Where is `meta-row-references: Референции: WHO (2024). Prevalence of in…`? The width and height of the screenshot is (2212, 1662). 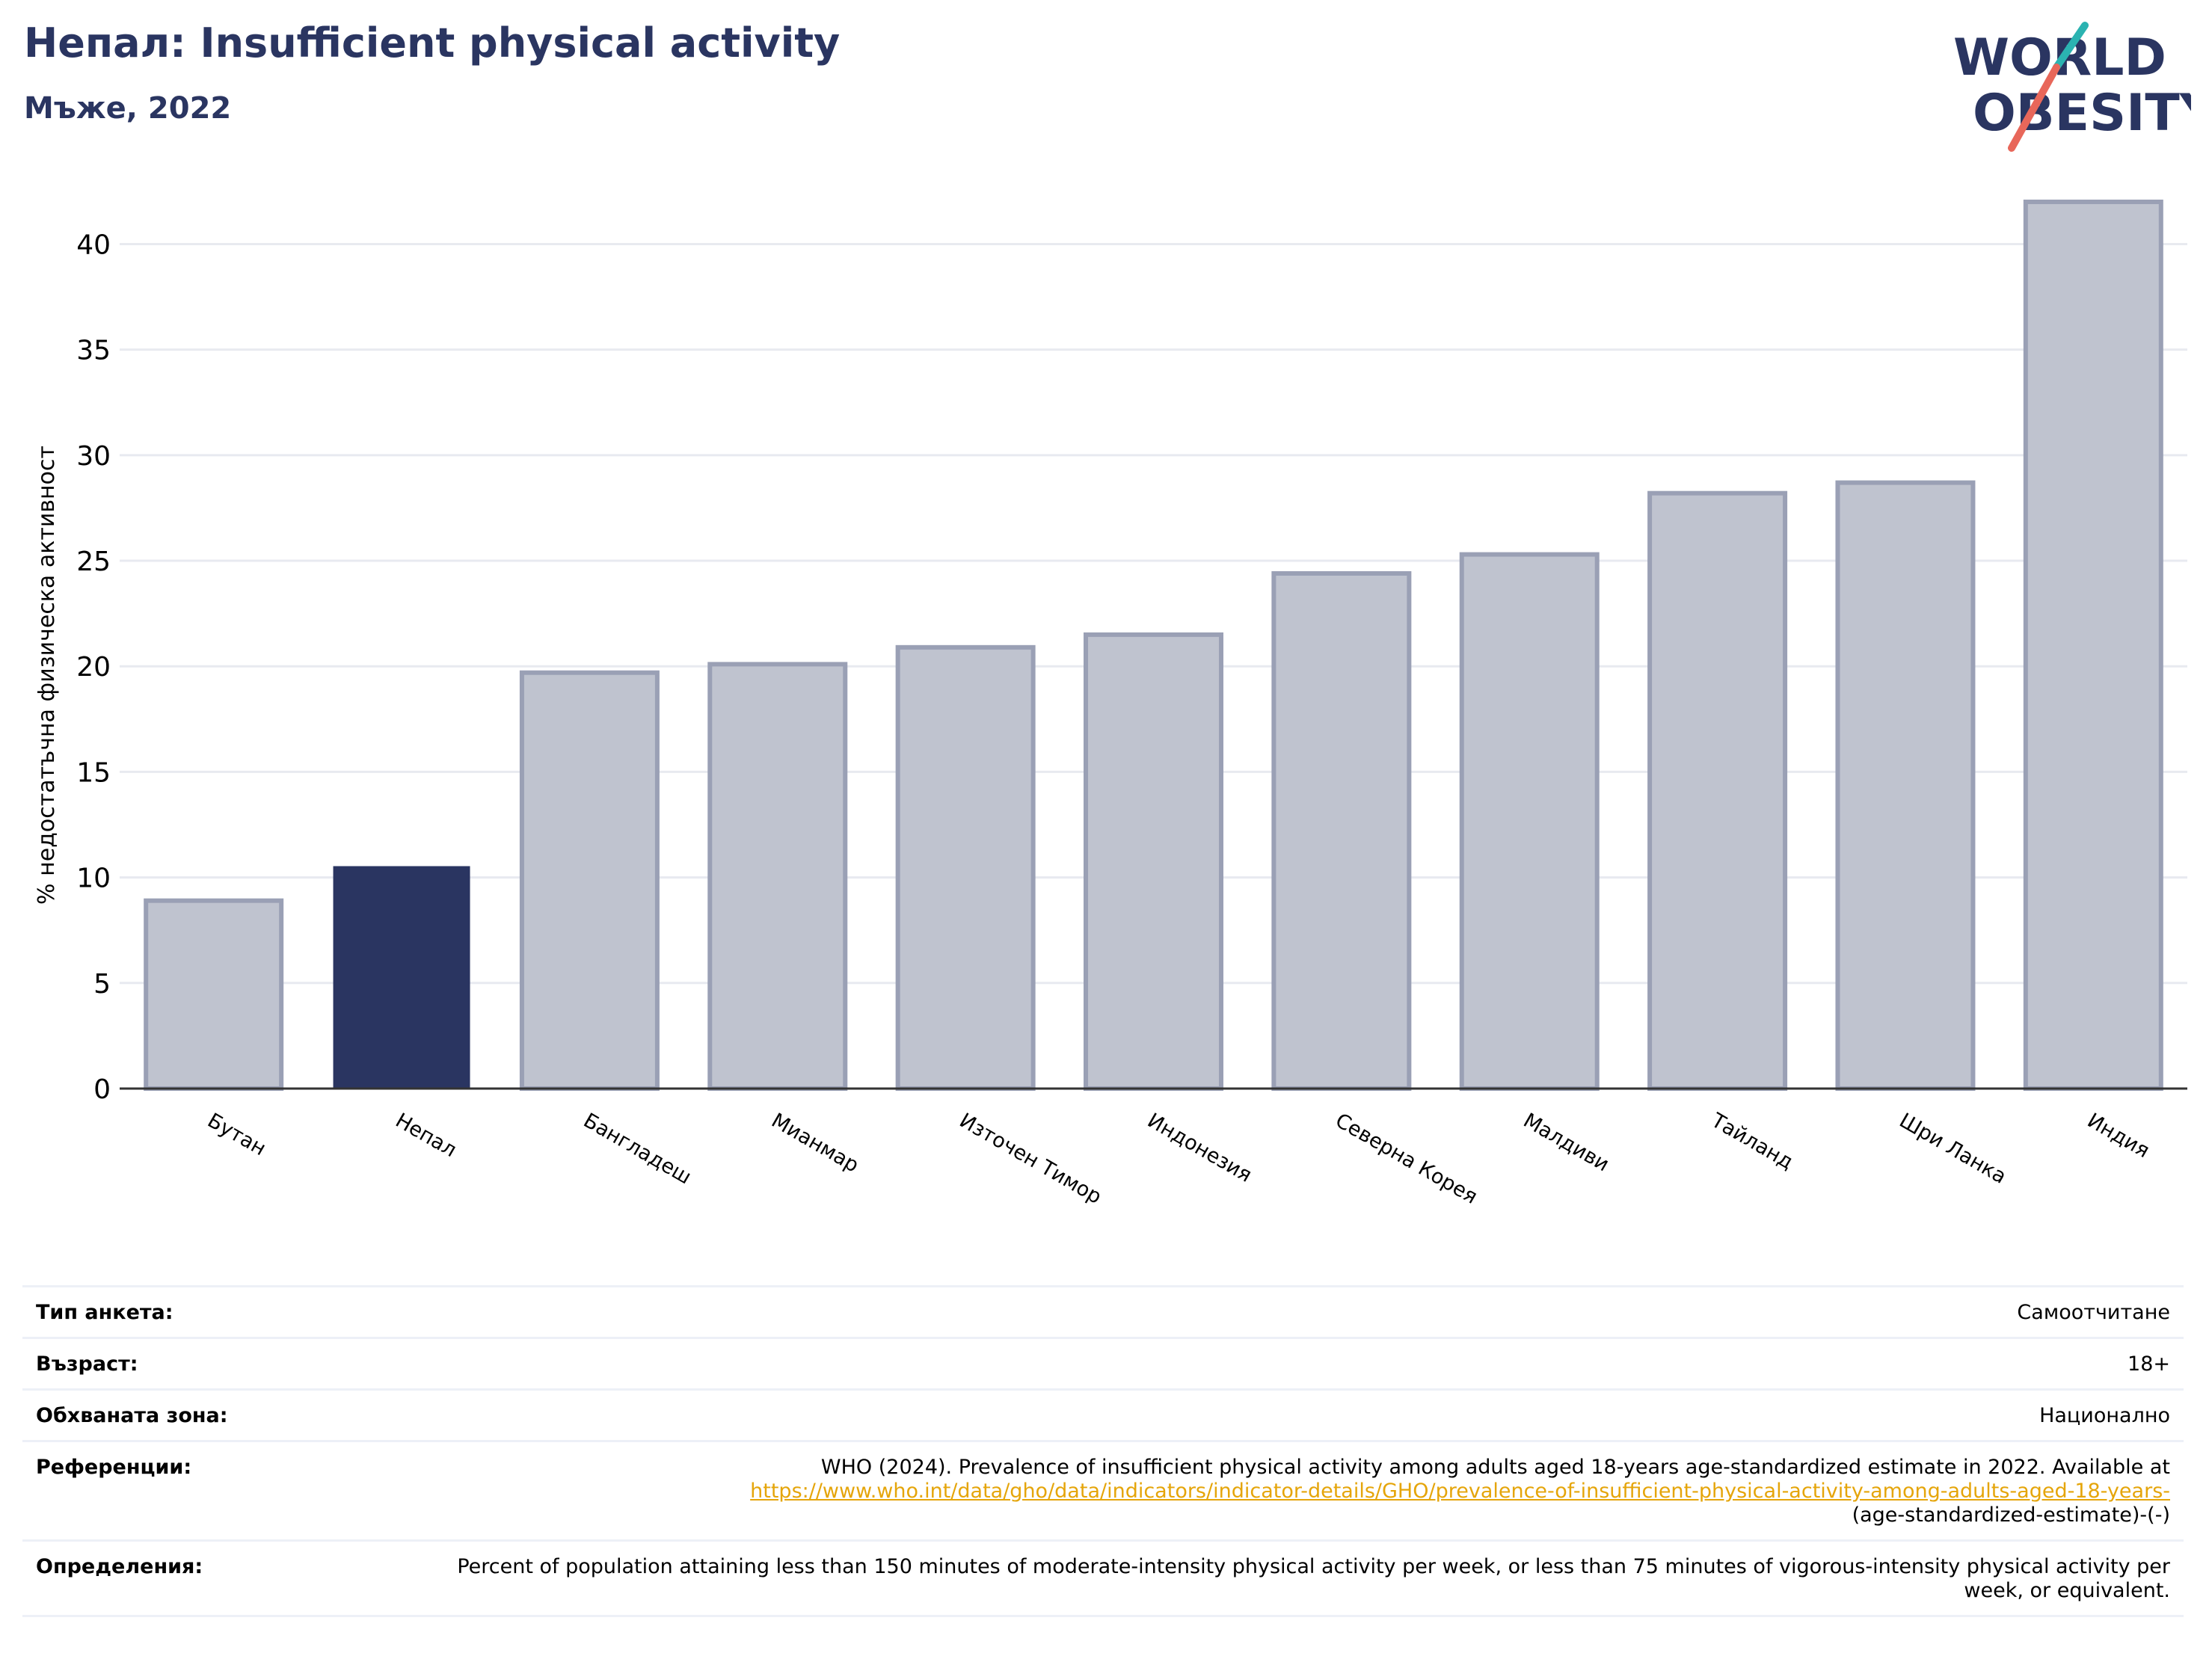 meta-row-references: Референции: WHO (2024). Prevalence of in… is located at coordinates (1103, 1489).